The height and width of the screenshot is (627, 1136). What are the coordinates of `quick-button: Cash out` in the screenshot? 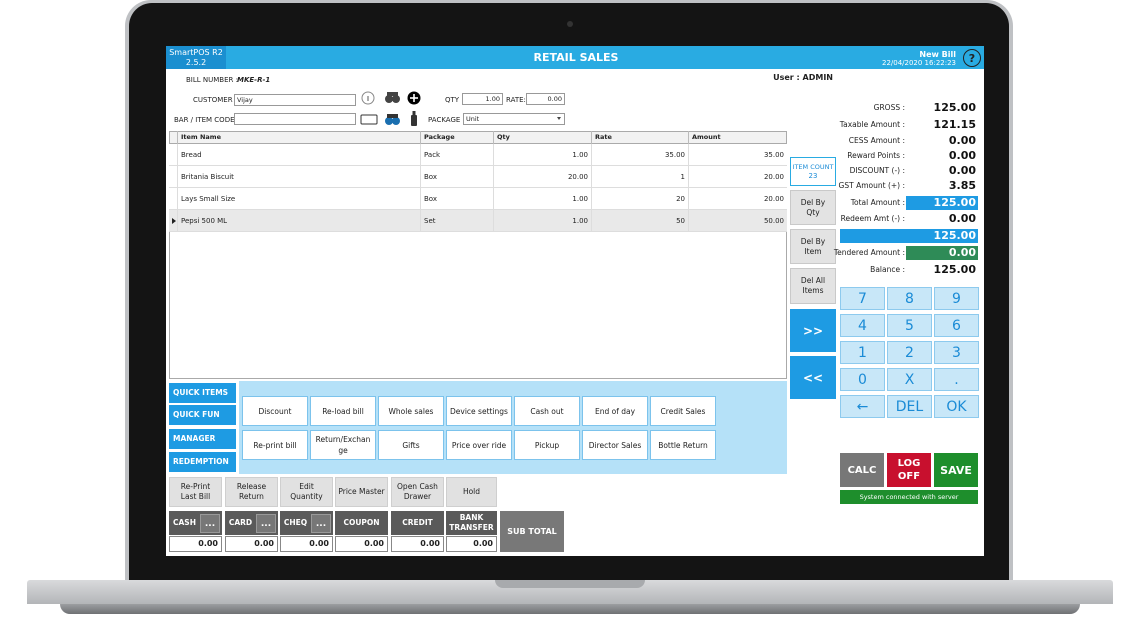 It's located at (547, 411).